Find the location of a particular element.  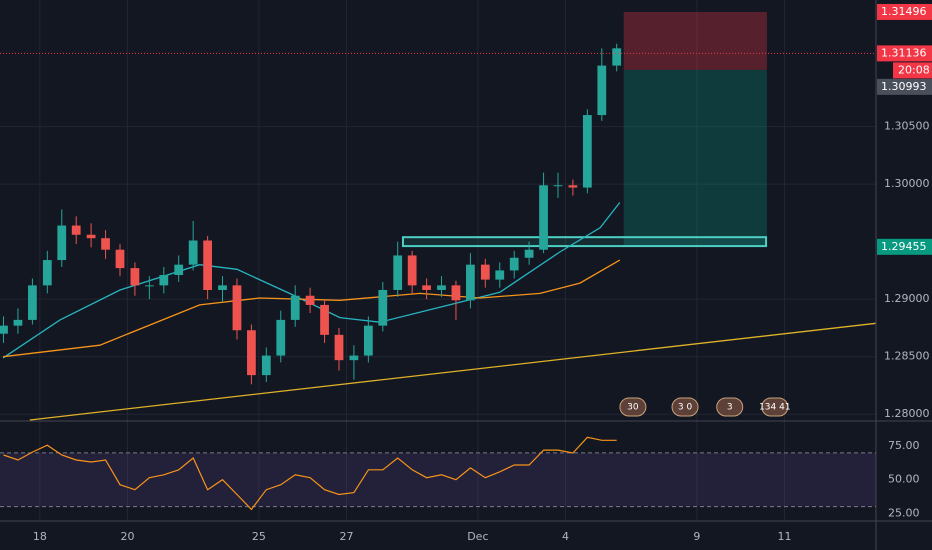

x-tick-label: 4 is located at coordinates (565, 536).